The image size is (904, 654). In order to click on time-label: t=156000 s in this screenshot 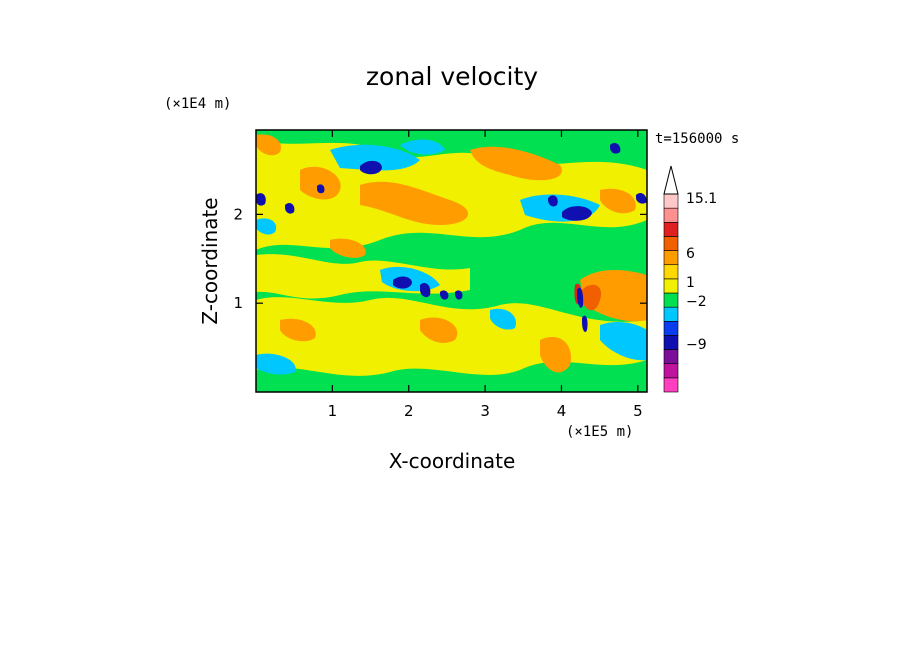, I will do `click(697, 139)`.